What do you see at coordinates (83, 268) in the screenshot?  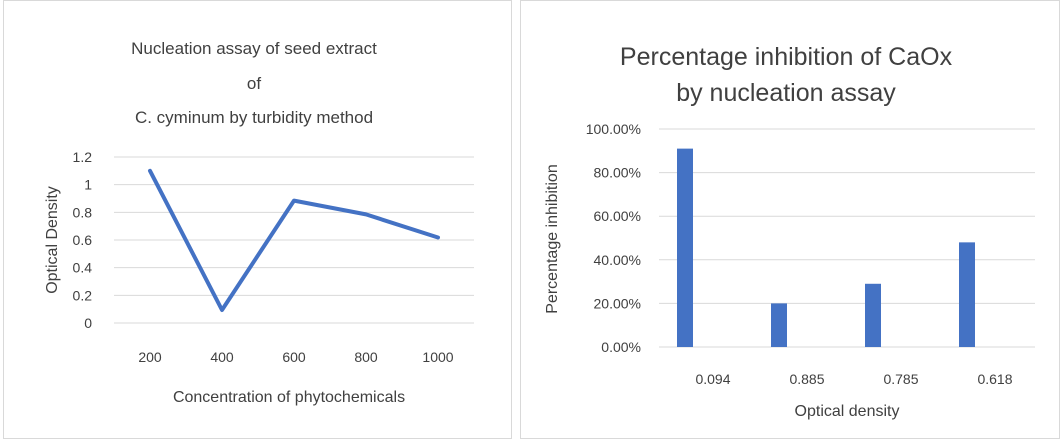 I see `line-chart-y-tick-label: 0.4` at bounding box center [83, 268].